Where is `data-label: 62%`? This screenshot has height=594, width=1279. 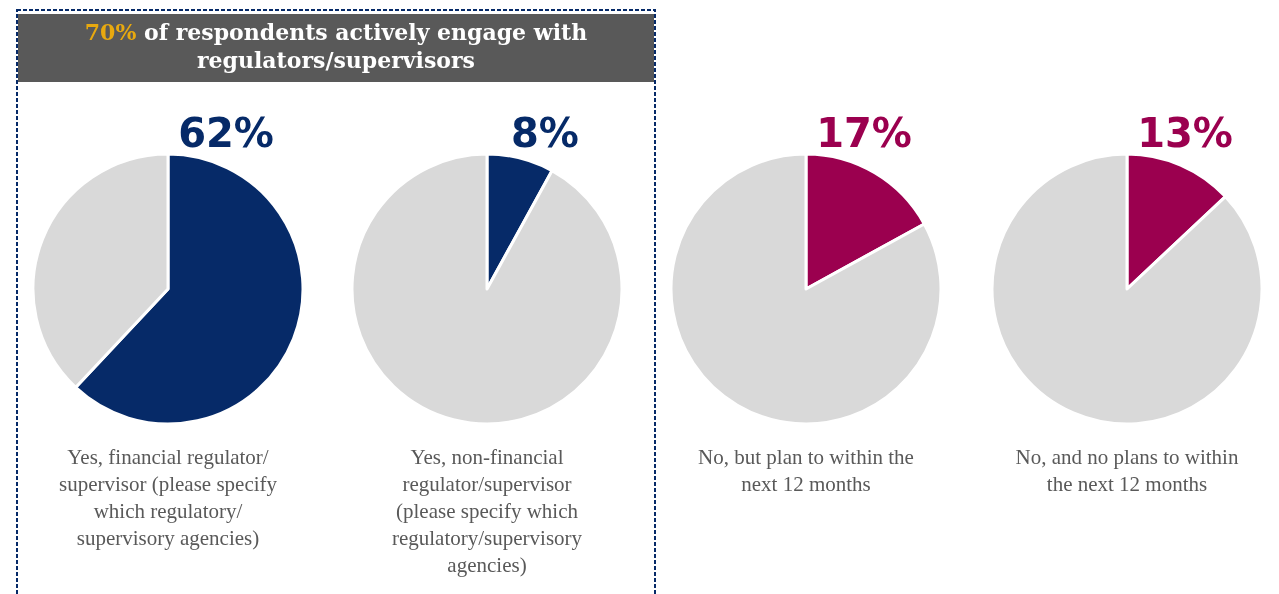 data-label: 62% is located at coordinates (226, 133).